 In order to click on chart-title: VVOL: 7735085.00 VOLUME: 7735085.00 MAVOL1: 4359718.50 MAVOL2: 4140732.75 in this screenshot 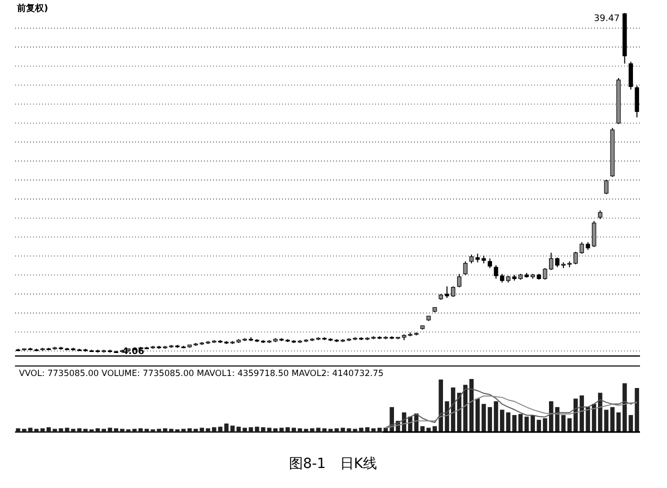, I will do `click(201, 374)`.